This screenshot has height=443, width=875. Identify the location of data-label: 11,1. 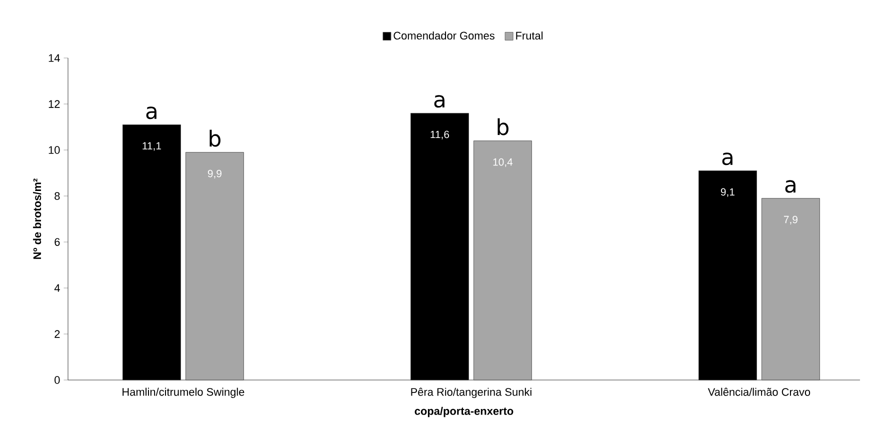
(151, 146).